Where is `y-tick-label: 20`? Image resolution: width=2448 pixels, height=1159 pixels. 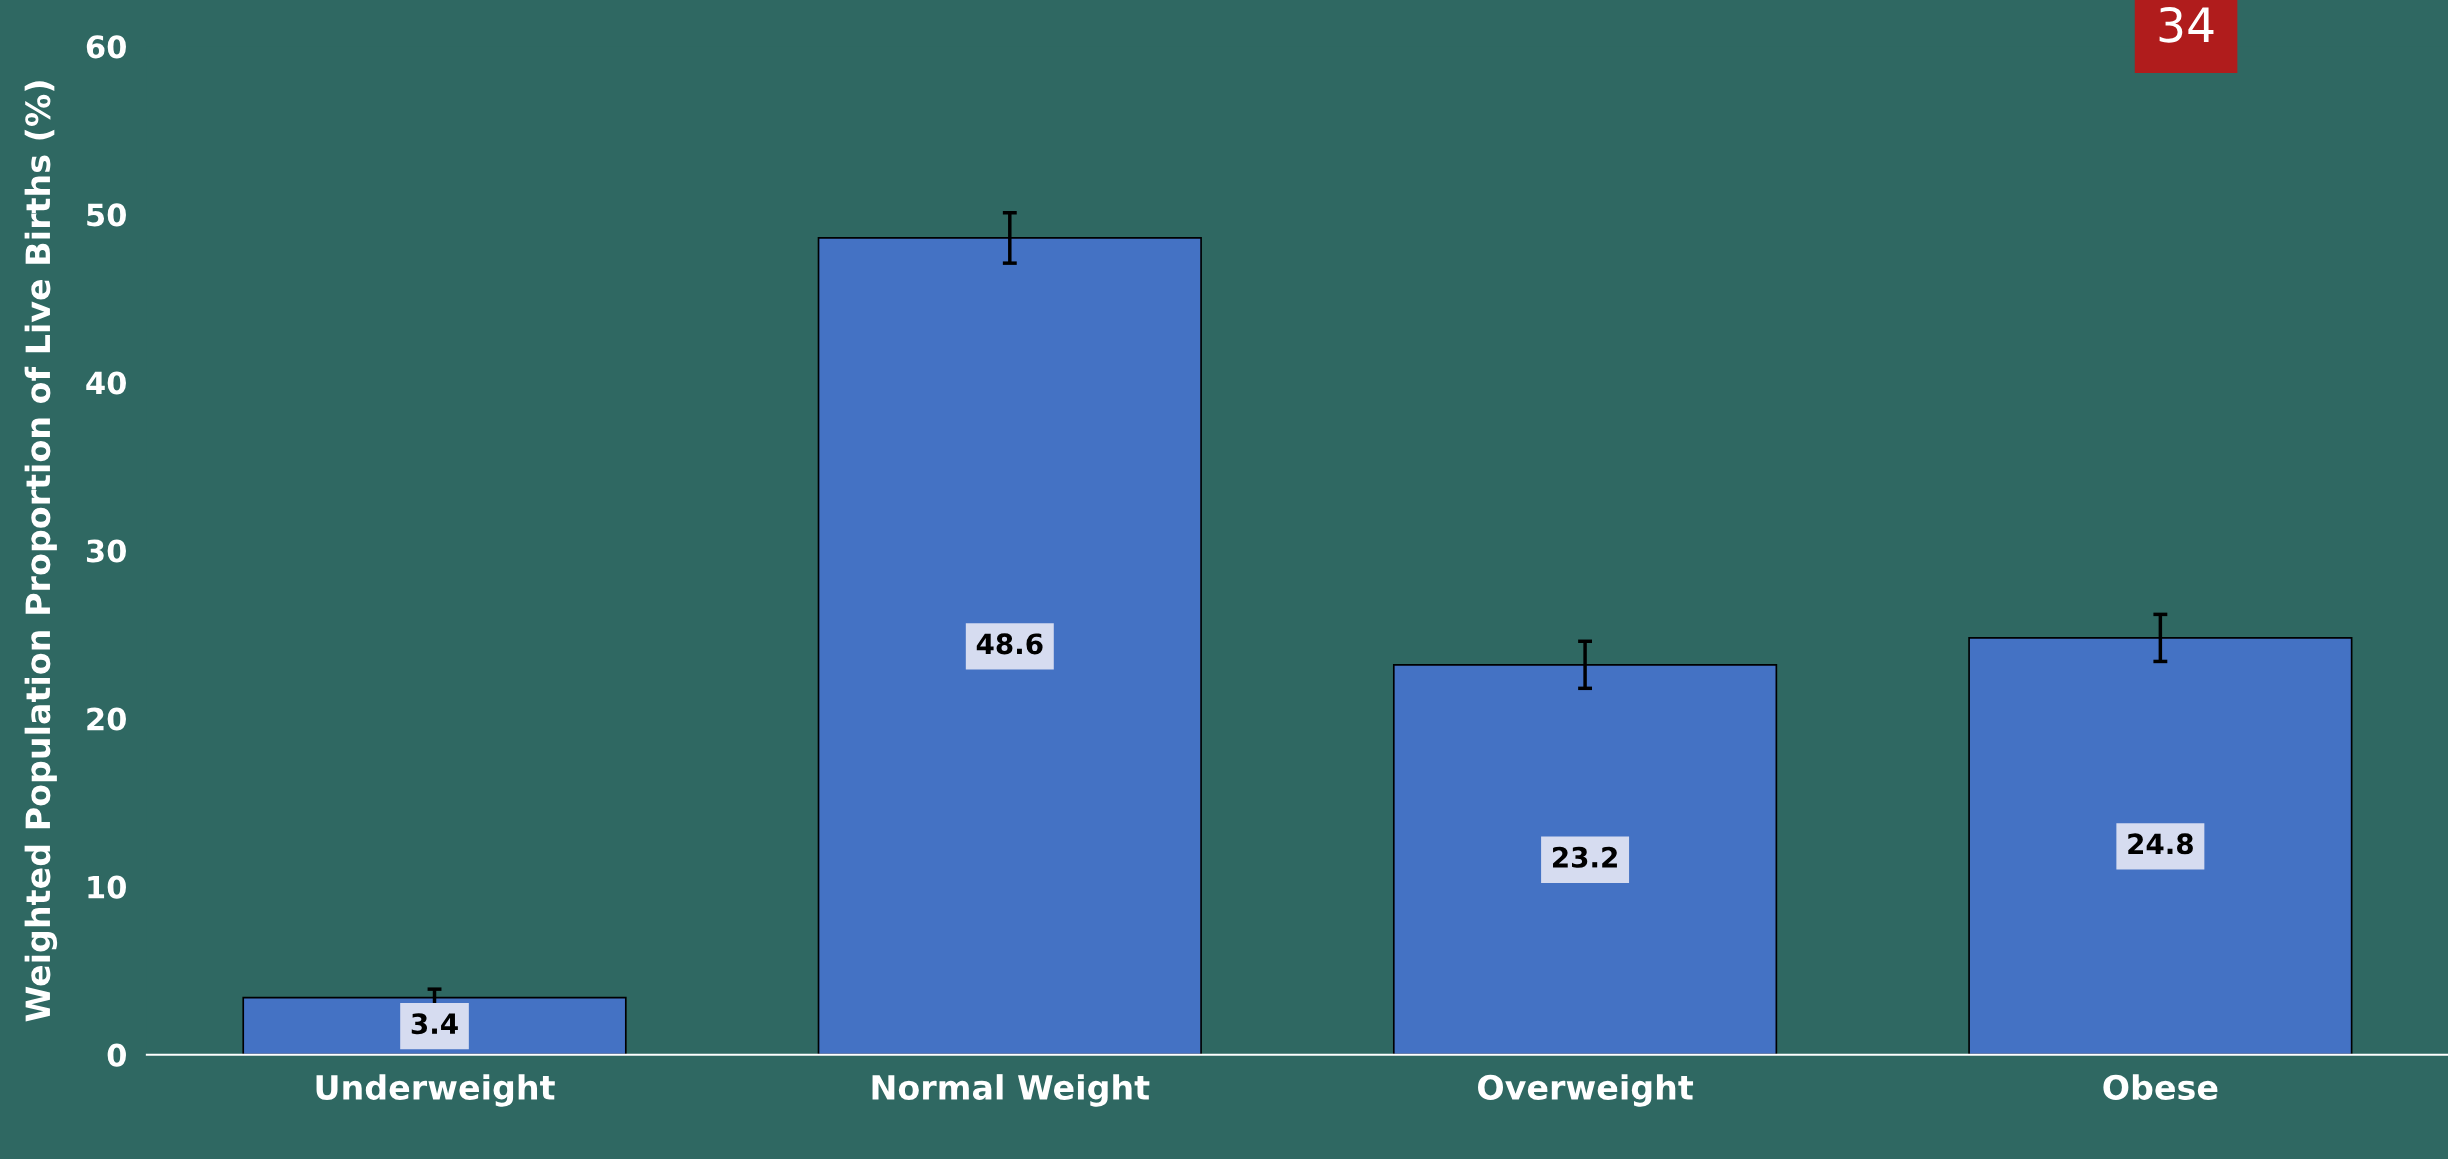
y-tick-label: 20 is located at coordinates (106, 719).